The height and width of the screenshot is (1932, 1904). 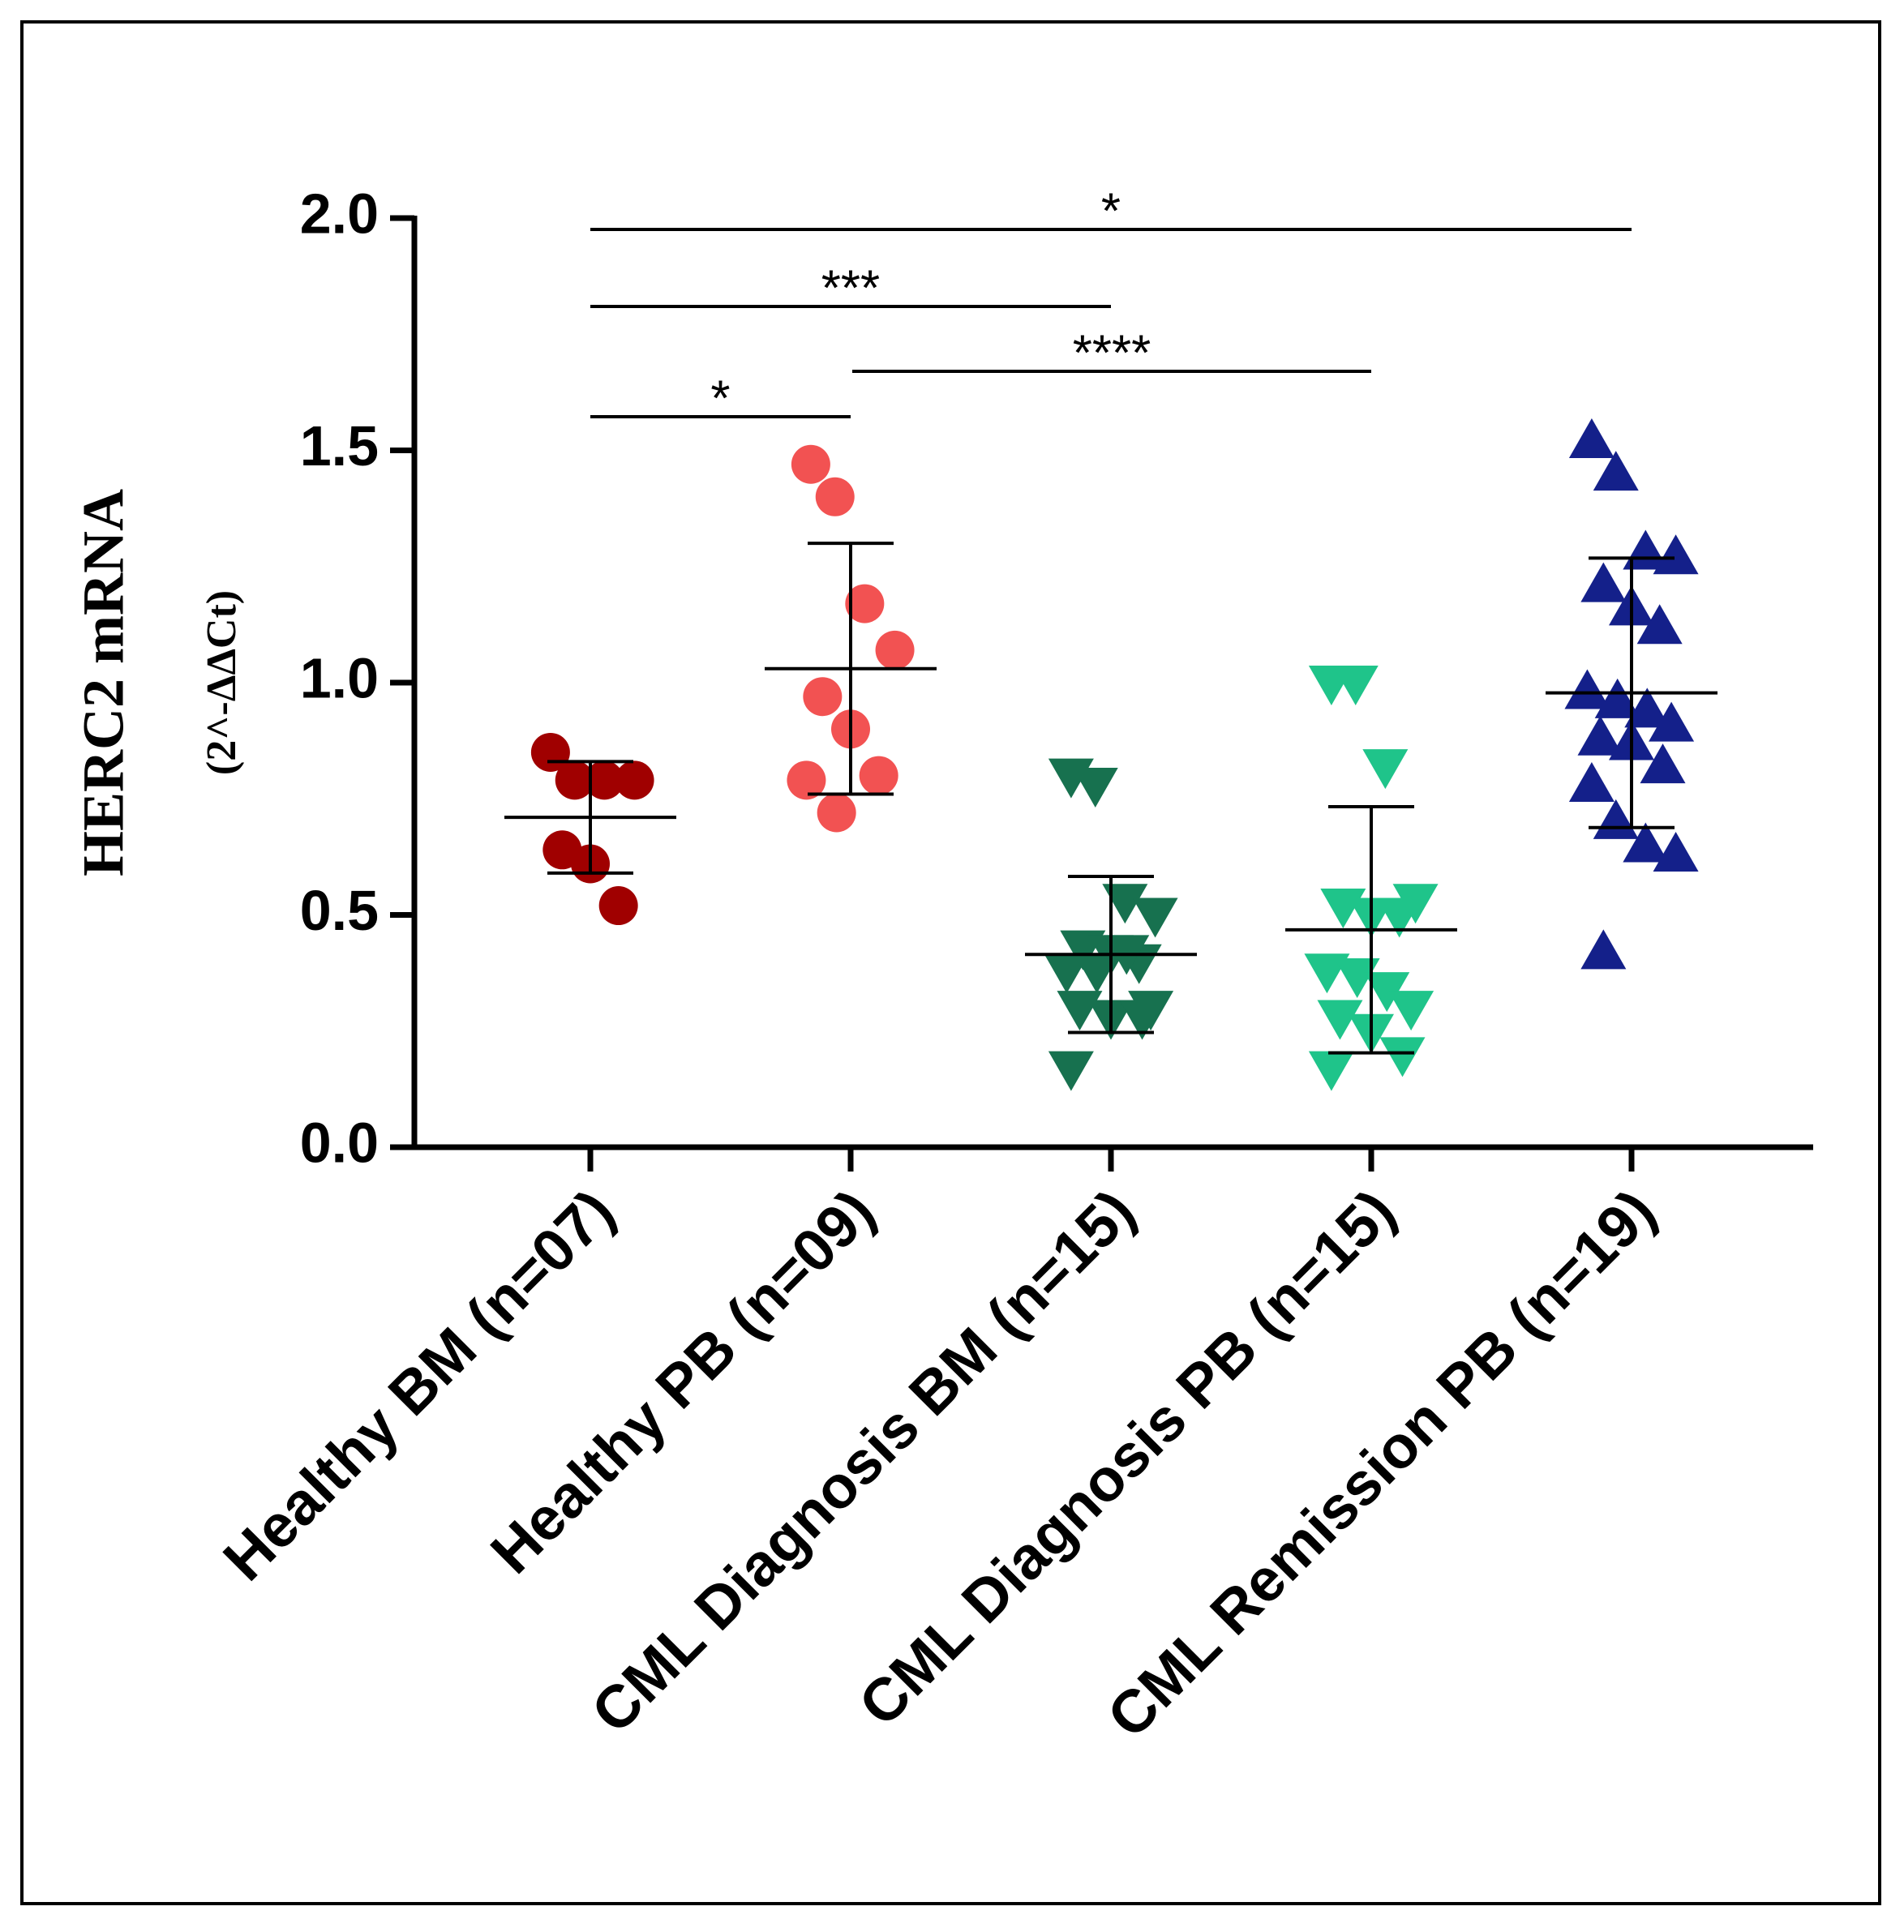 I want to click on significance-label: ****, so click(x=1112, y=353).